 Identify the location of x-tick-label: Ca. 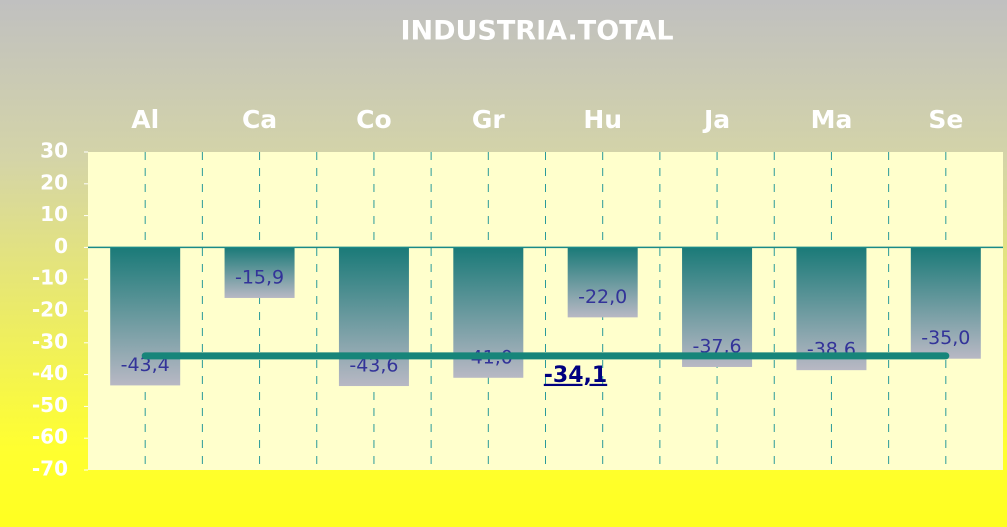
(259, 119).